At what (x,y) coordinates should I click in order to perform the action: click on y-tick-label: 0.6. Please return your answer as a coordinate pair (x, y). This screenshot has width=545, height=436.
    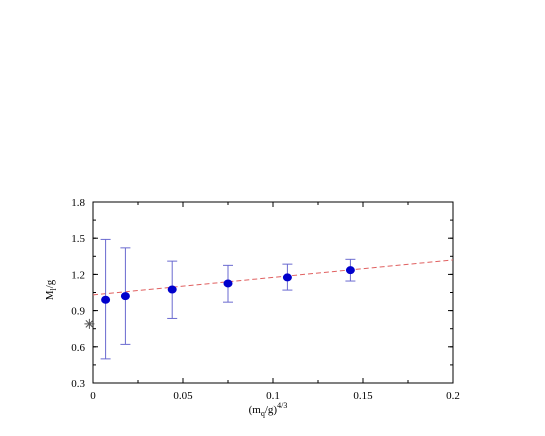
    Looking at the image, I should click on (78, 348).